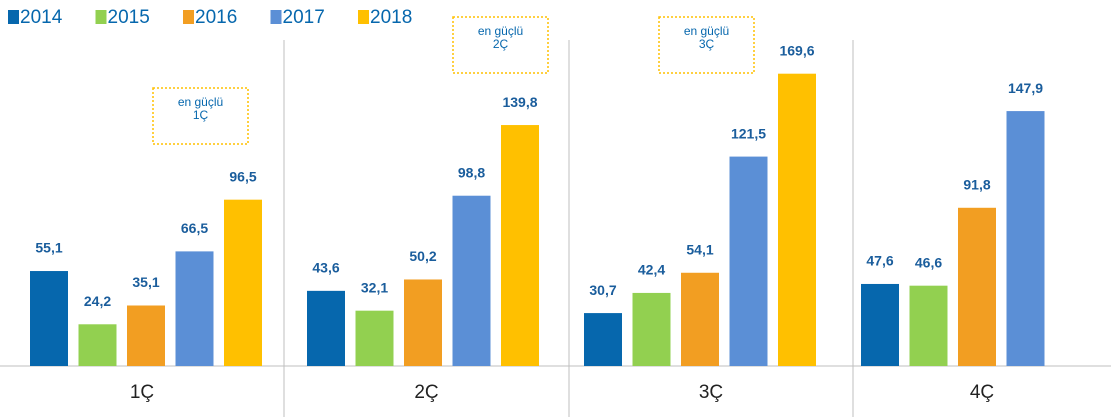 This screenshot has width=1111, height=417. What do you see at coordinates (699, 249) in the screenshot?
I see `value-label: 54,1` at bounding box center [699, 249].